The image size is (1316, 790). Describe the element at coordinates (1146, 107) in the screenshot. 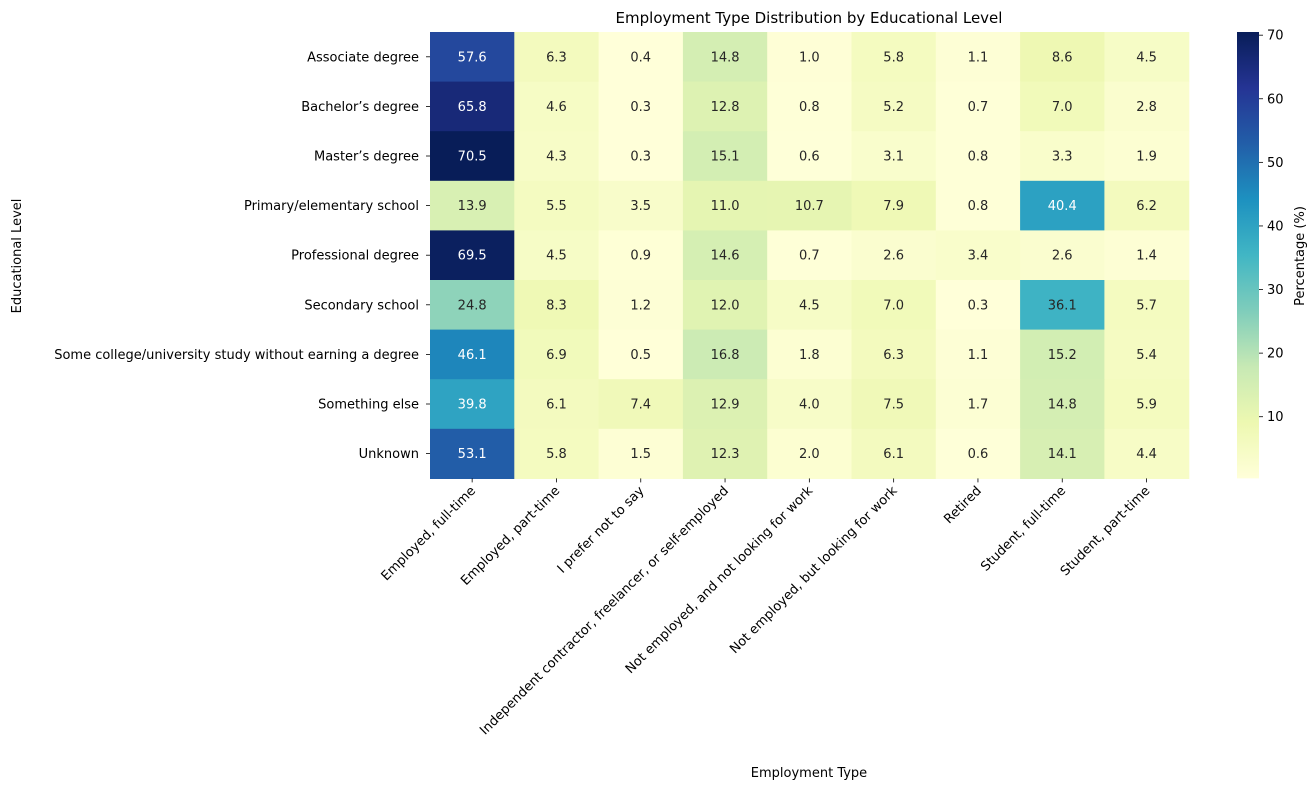

I see `cell-value-label: 2.8` at that location.